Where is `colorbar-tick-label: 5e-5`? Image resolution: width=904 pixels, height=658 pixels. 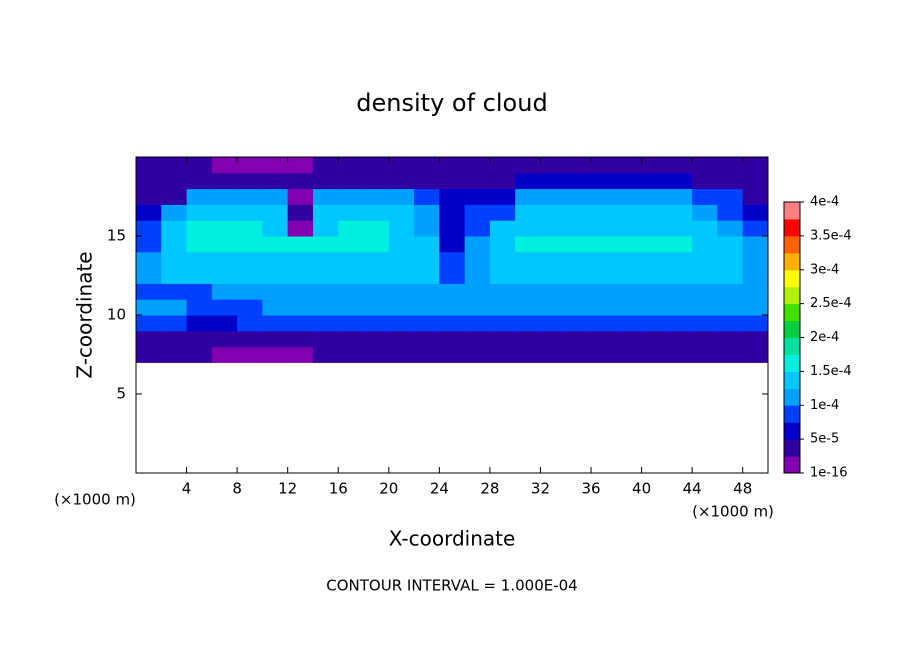
colorbar-tick-label: 5e-5 is located at coordinates (824, 439).